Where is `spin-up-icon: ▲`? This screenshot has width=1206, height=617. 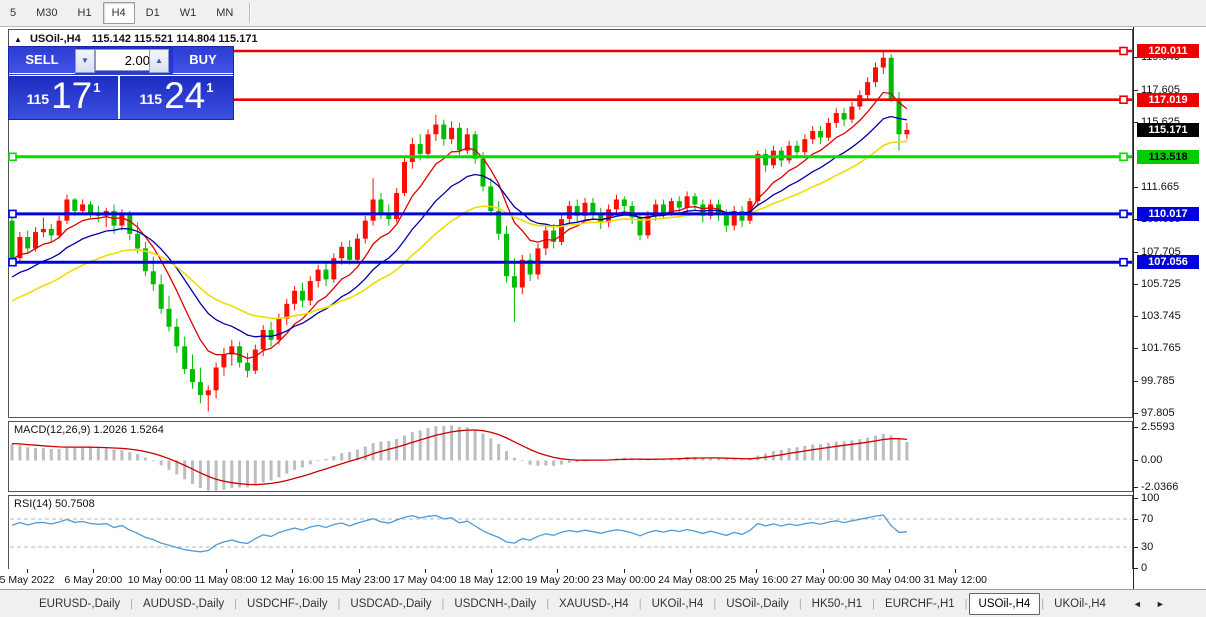 spin-up-icon: ▲ is located at coordinates (159, 60).